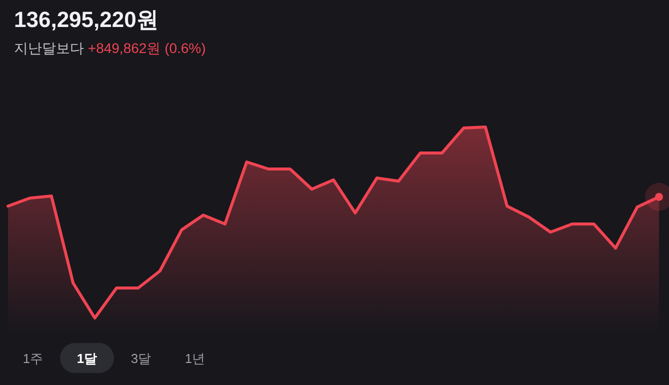 The width and height of the screenshot is (669, 385). Describe the element at coordinates (147, 48) in the screenshot. I see `text: +849,862원 (0.6%)` at that location.